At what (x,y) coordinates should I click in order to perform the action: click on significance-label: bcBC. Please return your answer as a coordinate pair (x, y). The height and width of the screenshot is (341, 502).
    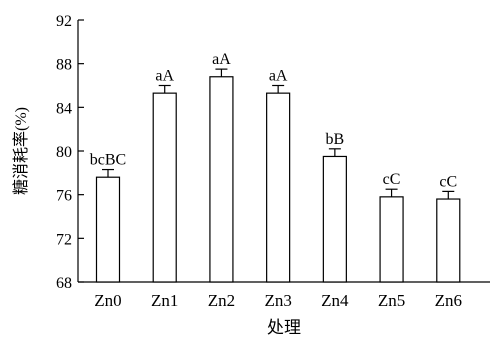
    Looking at the image, I should click on (108, 160).